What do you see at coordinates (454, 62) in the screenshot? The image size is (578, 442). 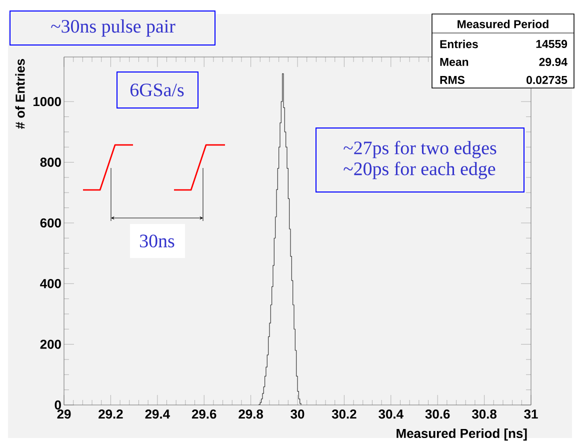 I see `annotation: Mean` at bounding box center [454, 62].